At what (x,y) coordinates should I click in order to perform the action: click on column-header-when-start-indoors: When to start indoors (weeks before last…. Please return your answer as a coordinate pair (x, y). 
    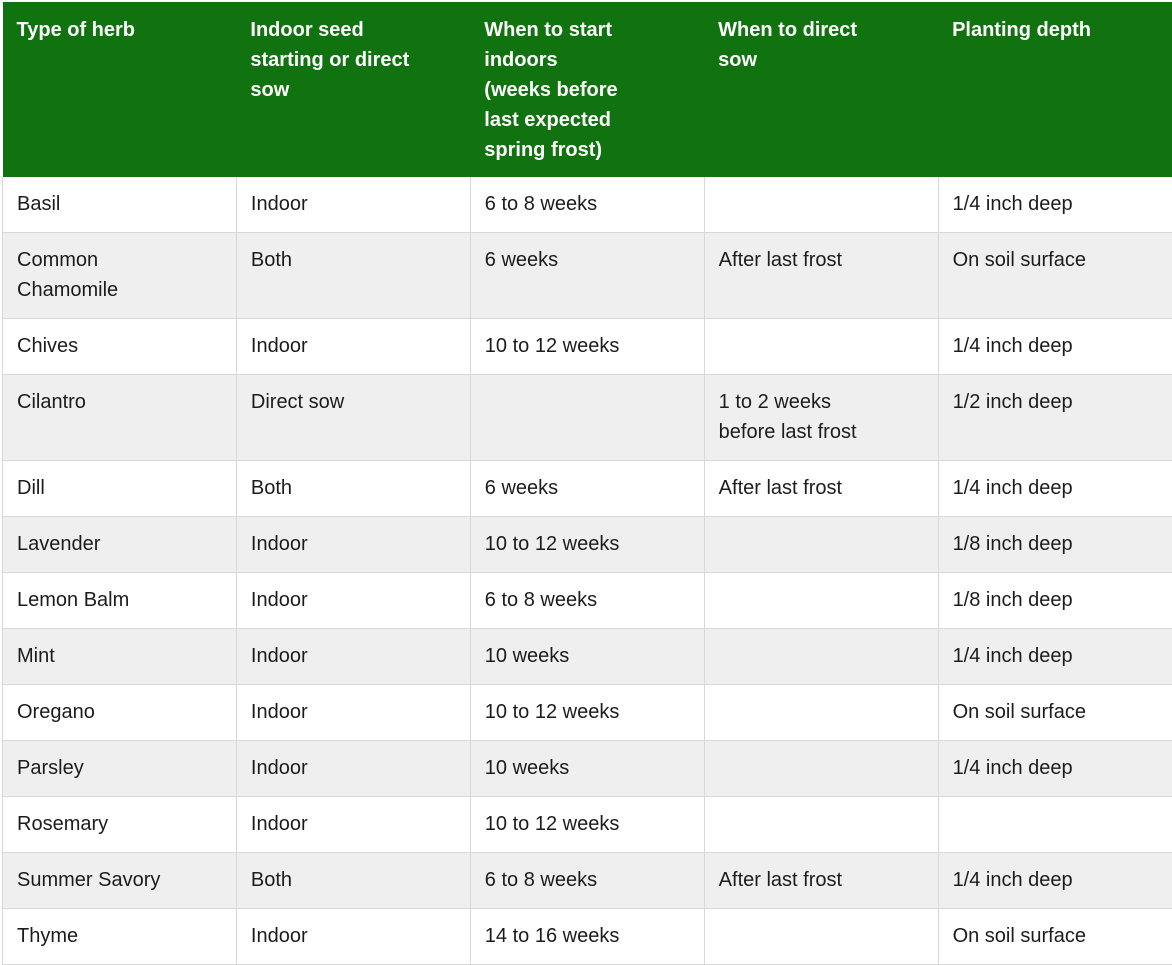
    Looking at the image, I should click on (587, 89).